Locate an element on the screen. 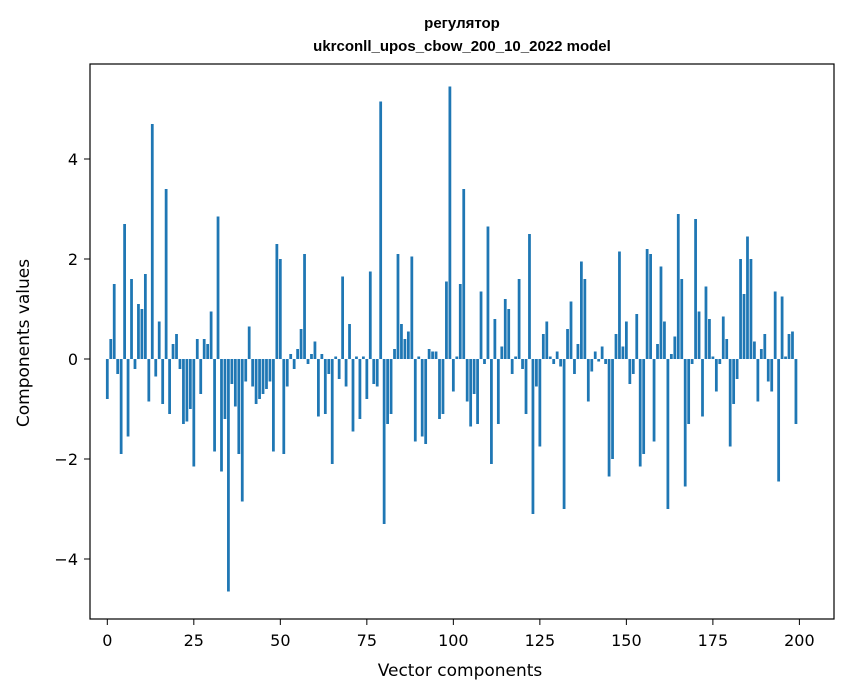 Image resolution: width=847 pixels, height=696 pixels. y-tick-label: −4 is located at coordinates (66, 559).